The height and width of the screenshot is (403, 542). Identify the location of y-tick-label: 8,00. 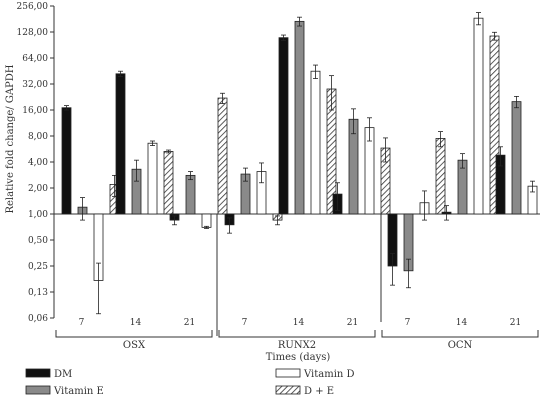
(38, 137).